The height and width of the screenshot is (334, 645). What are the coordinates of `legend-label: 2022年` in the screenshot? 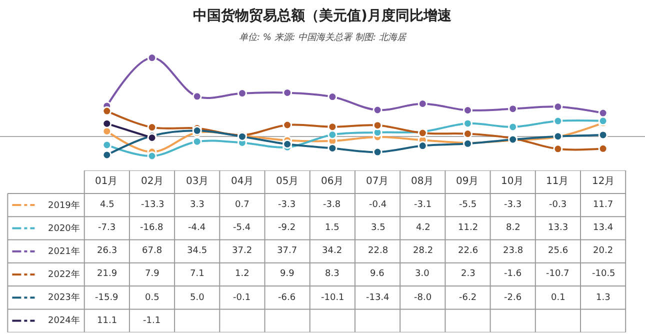 It's located at (64, 274).